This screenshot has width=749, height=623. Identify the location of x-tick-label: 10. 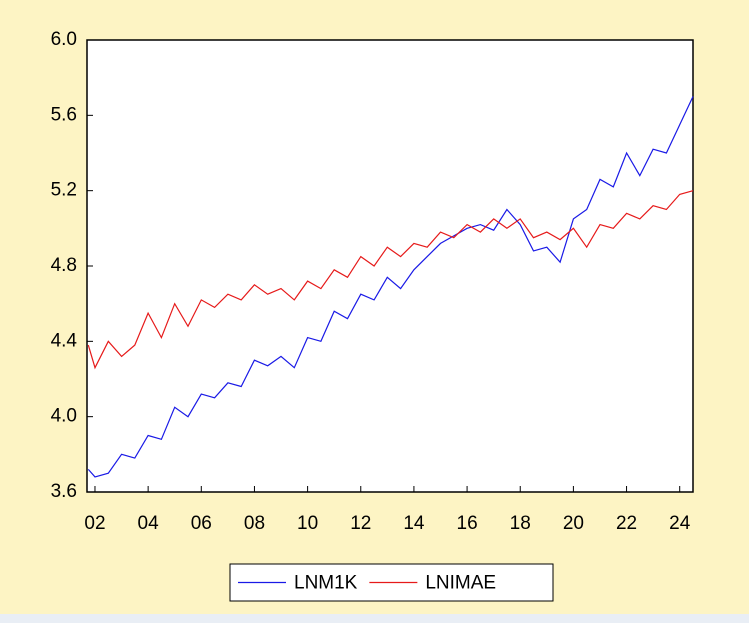
(307, 523).